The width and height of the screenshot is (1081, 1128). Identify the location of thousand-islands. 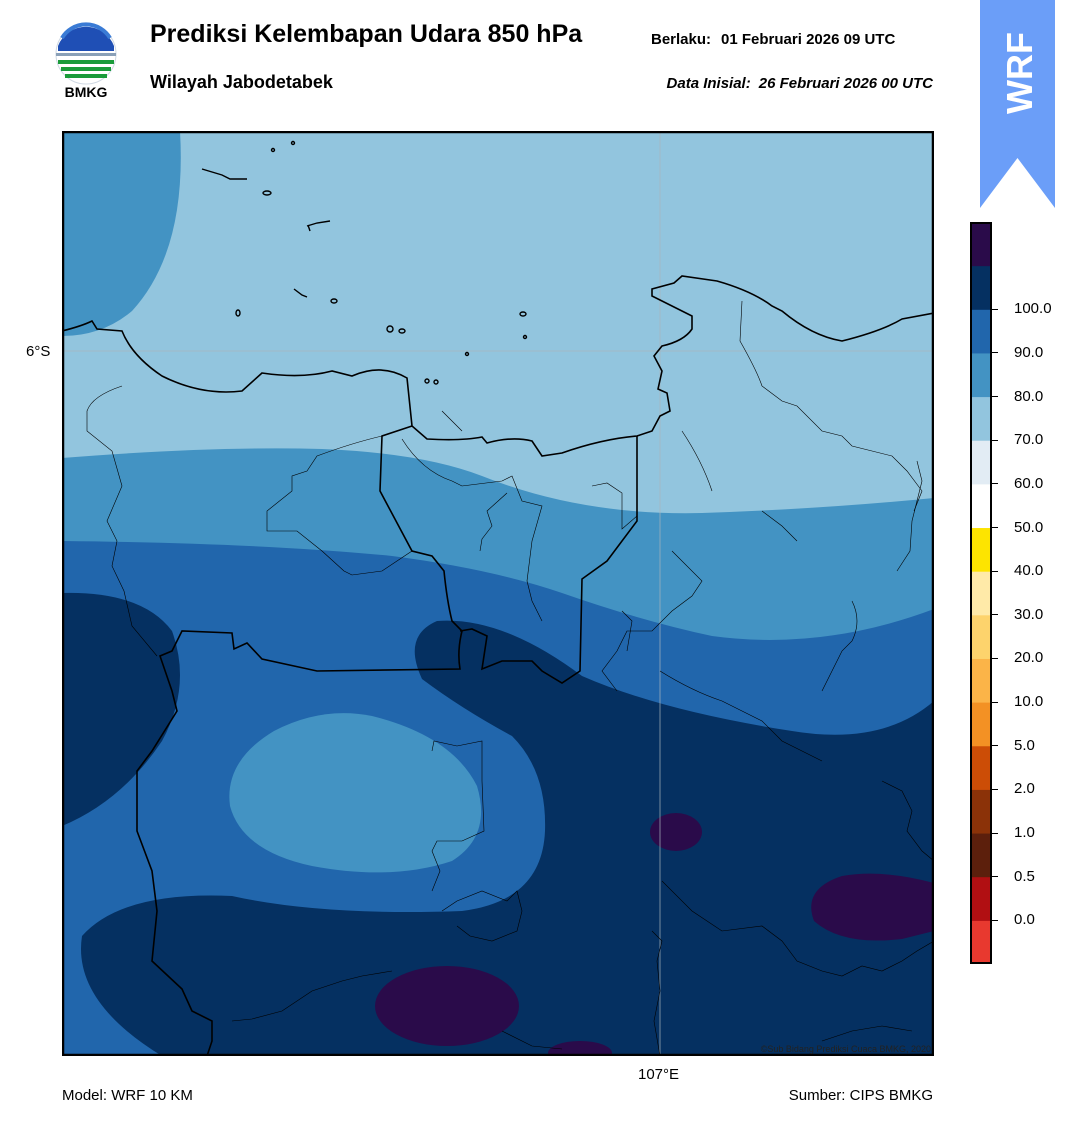
(364, 262).